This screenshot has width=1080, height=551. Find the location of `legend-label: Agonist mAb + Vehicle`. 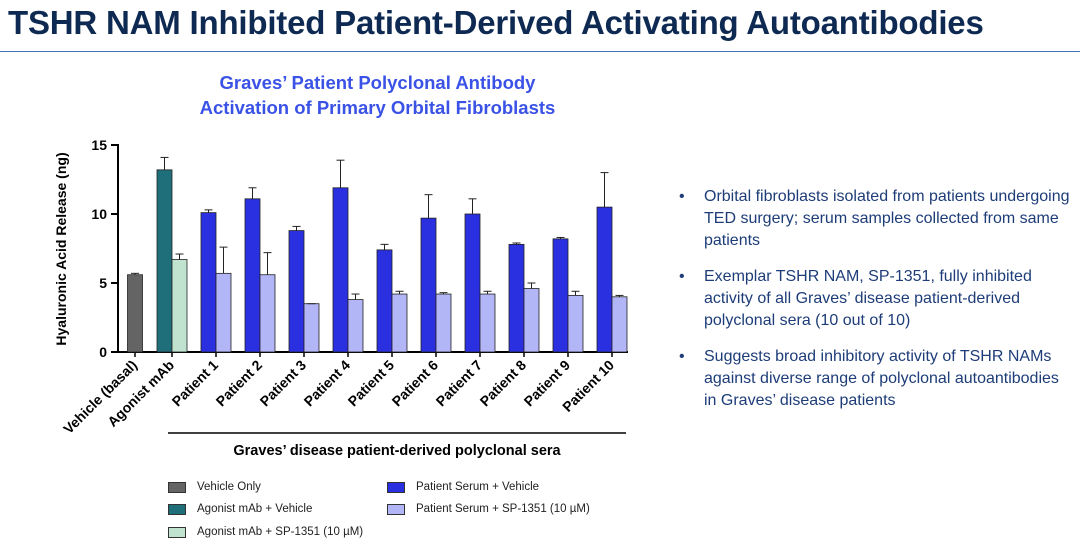

legend-label: Agonist mAb + Vehicle is located at coordinates (255, 509).